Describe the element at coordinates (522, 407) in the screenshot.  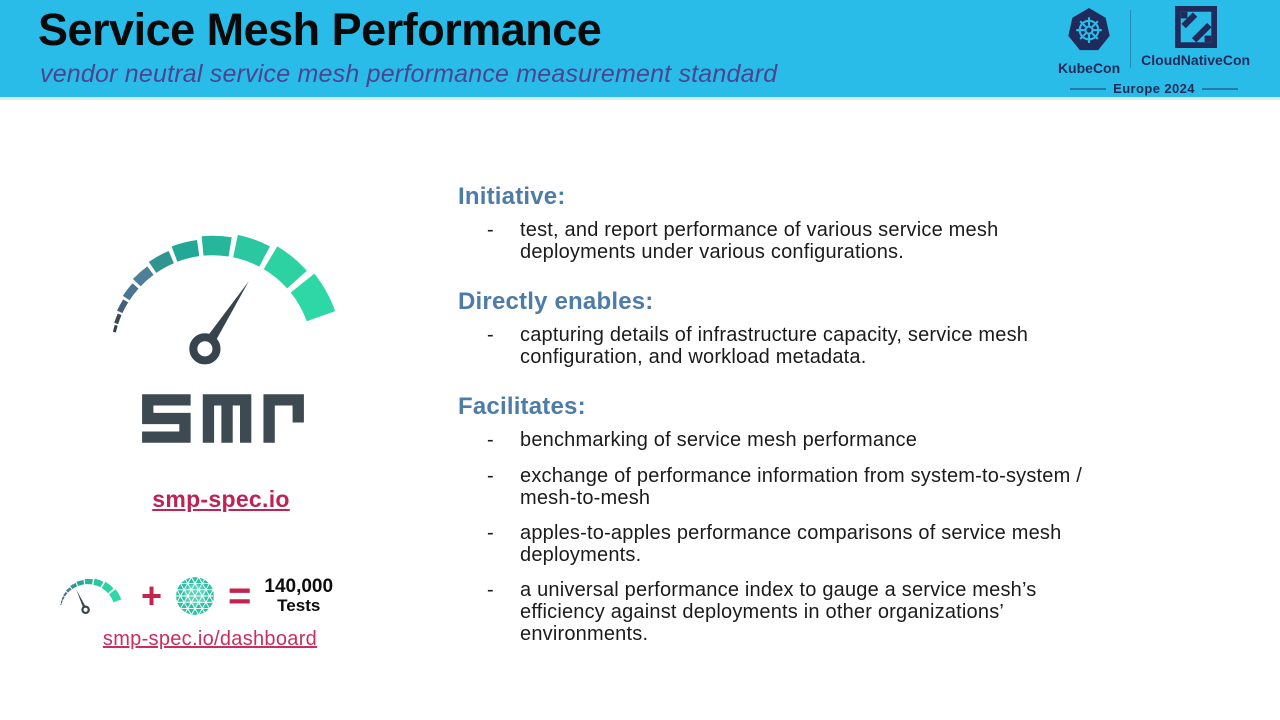
I see `section-heading-facilitates: Facilitates:` at that location.